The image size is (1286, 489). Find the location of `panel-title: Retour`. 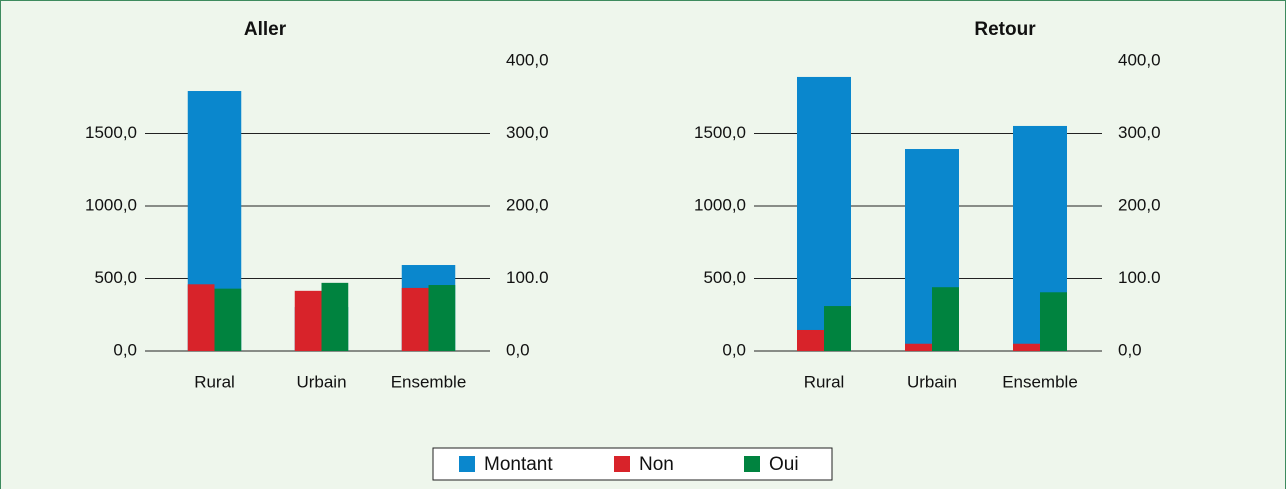

panel-title: Retour is located at coordinates (1005, 29).